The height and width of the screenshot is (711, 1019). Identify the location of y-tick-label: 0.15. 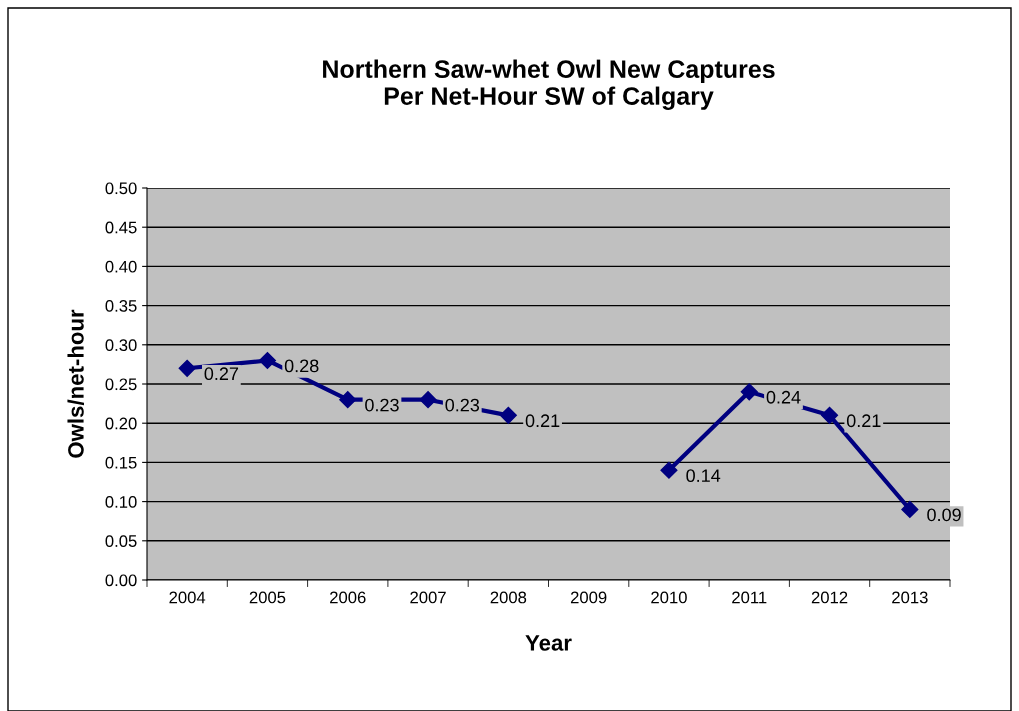
(121, 462).